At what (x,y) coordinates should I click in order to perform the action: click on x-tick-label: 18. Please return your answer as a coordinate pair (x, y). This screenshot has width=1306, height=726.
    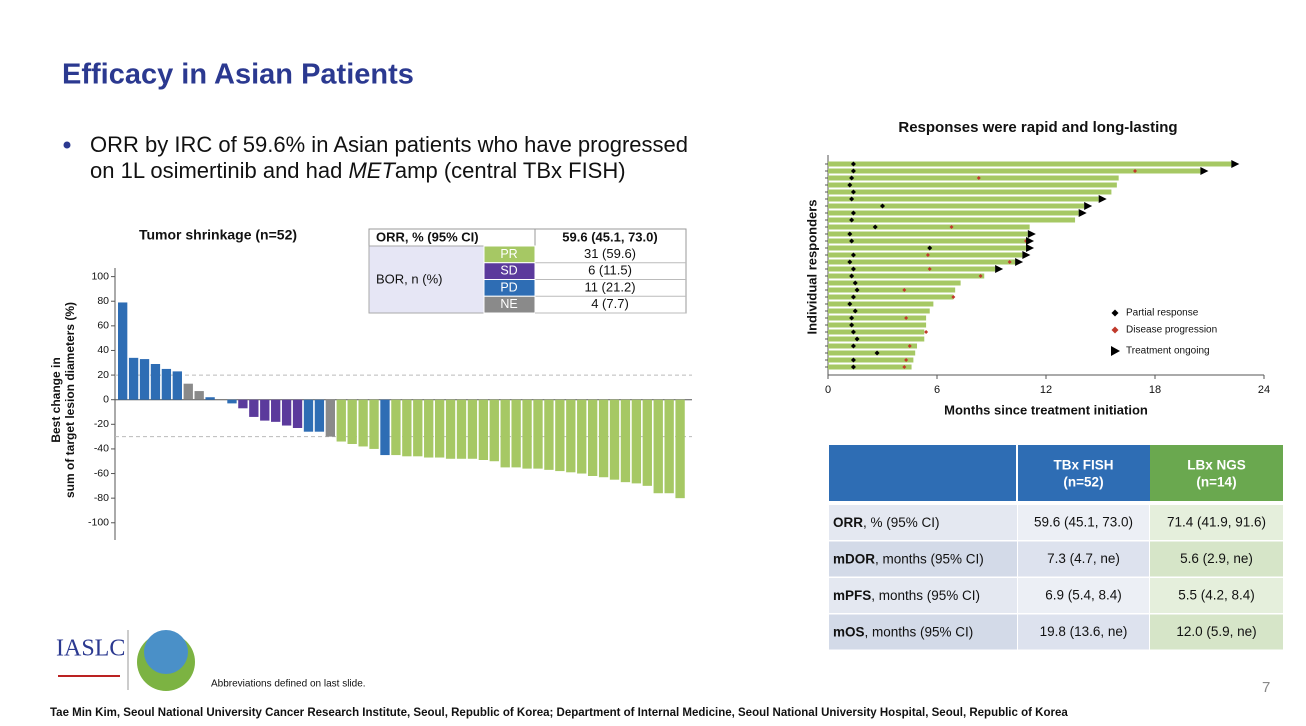
    Looking at the image, I should click on (1155, 390).